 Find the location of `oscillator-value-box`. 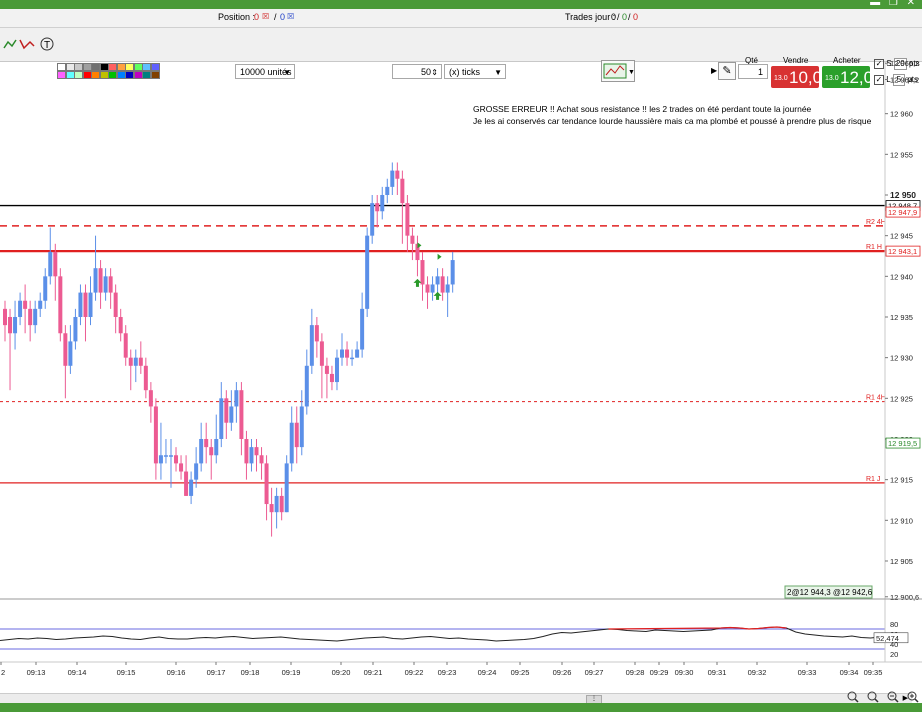

oscillator-value-box is located at coordinates (891, 638).